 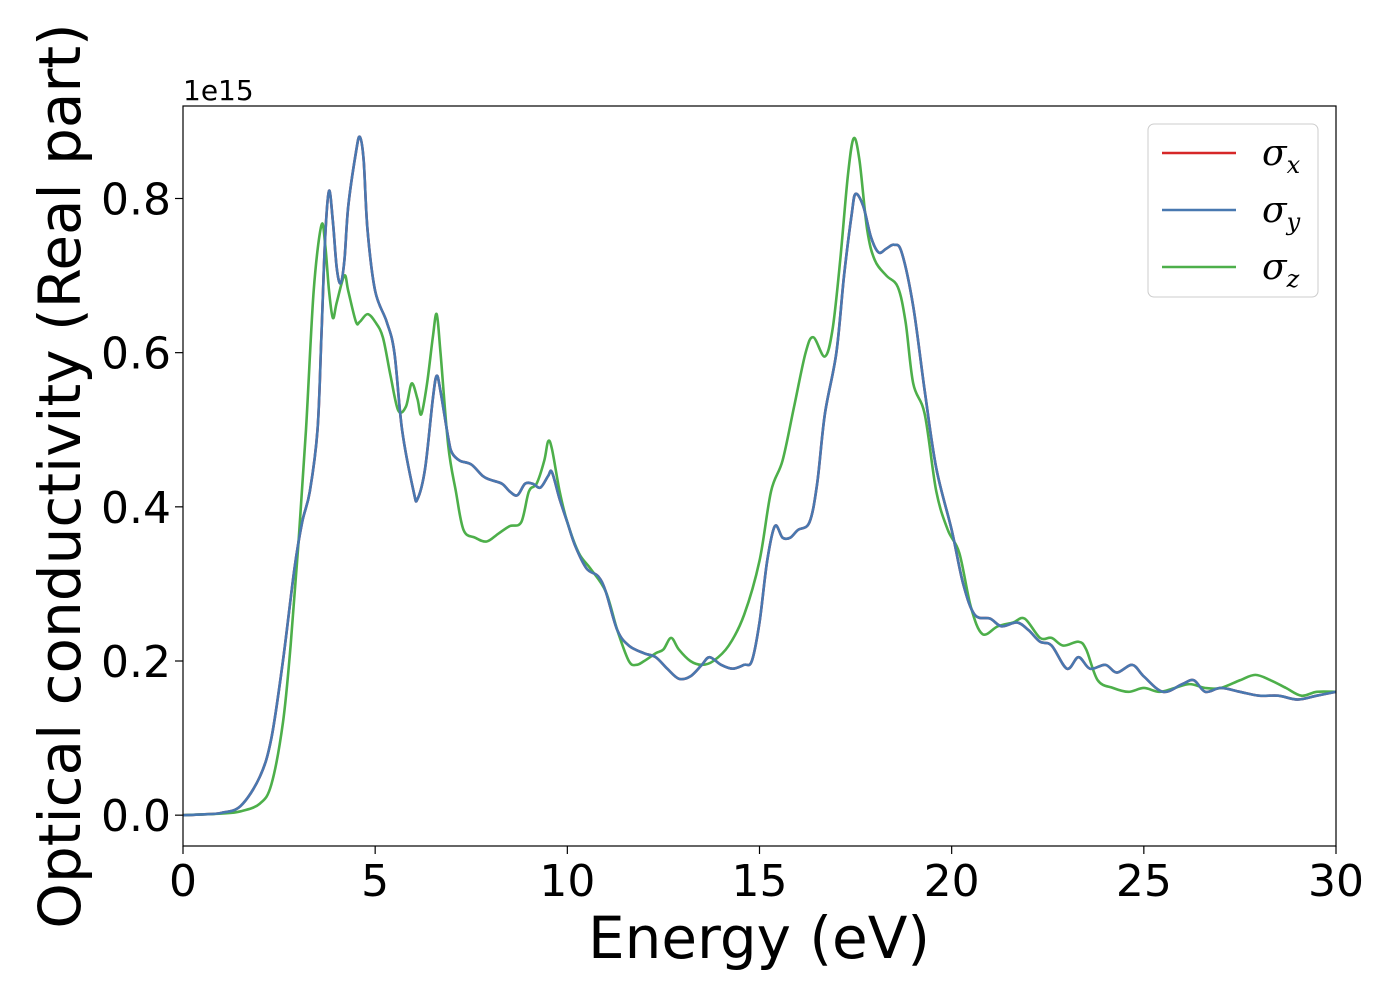 I want to click on y-axis-label: Optical conductivity (Real part), so click(x=60, y=475).